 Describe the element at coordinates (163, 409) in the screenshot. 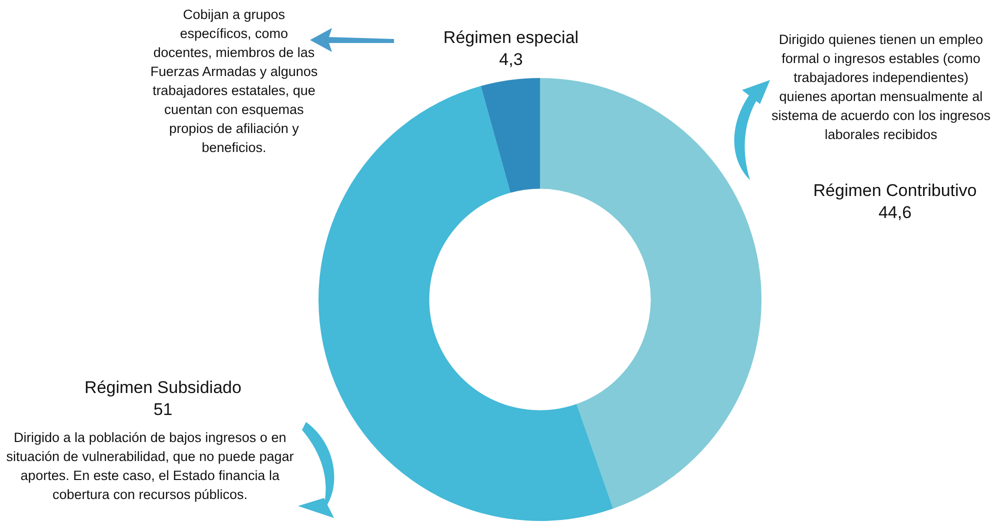

I see `data-label: 51` at that location.